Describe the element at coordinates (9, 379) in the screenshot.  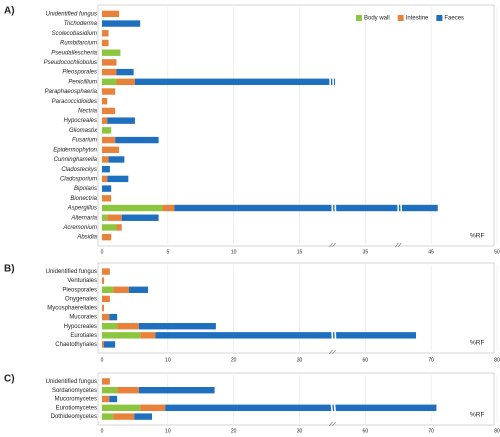
I see `panel-label: C)` at that location.